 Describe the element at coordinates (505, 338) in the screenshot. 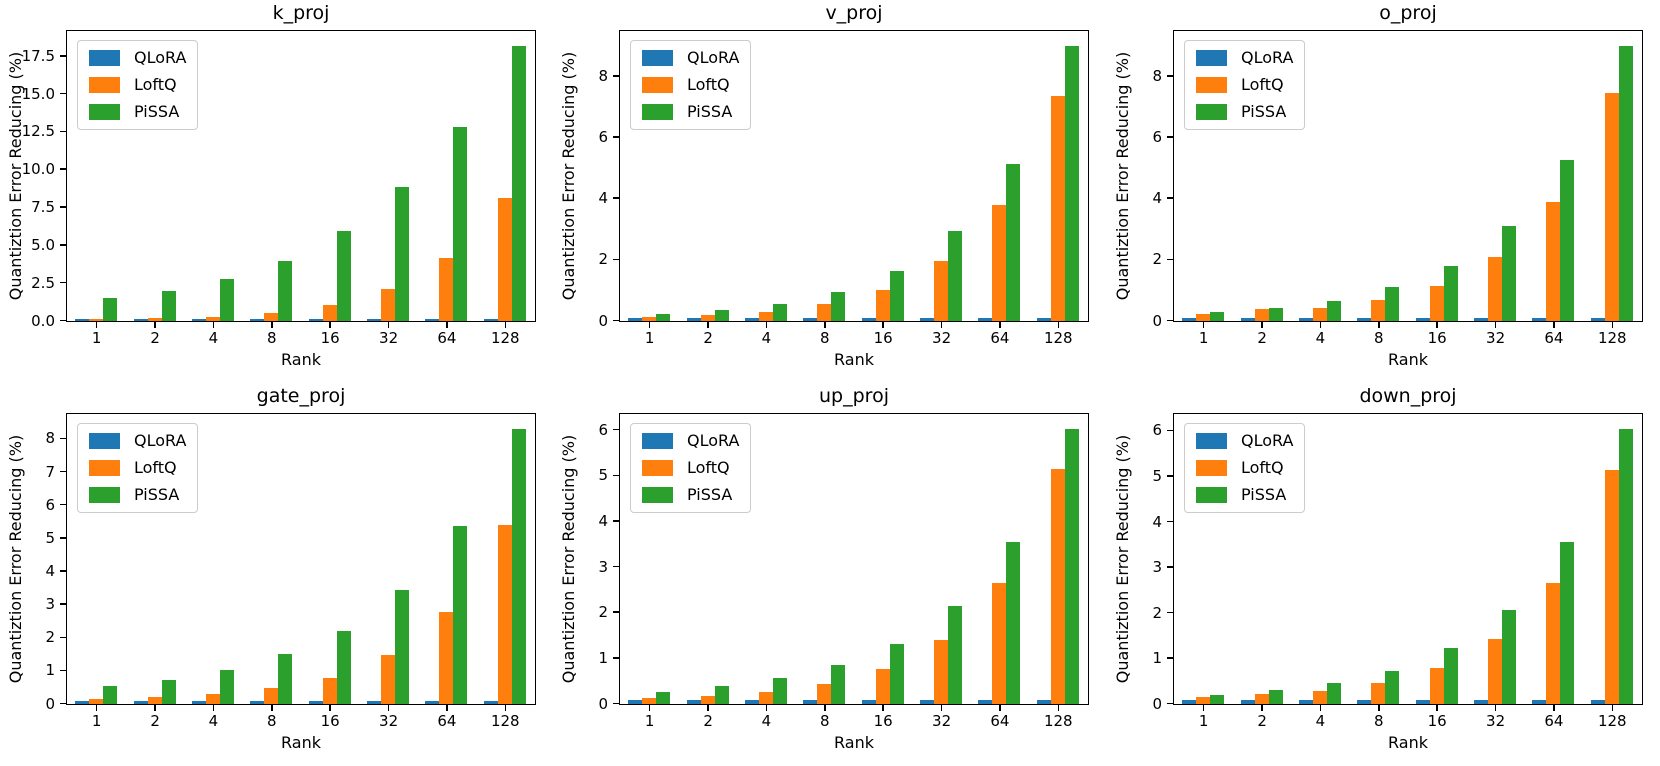

I see `x-tick-label: 128` at that location.